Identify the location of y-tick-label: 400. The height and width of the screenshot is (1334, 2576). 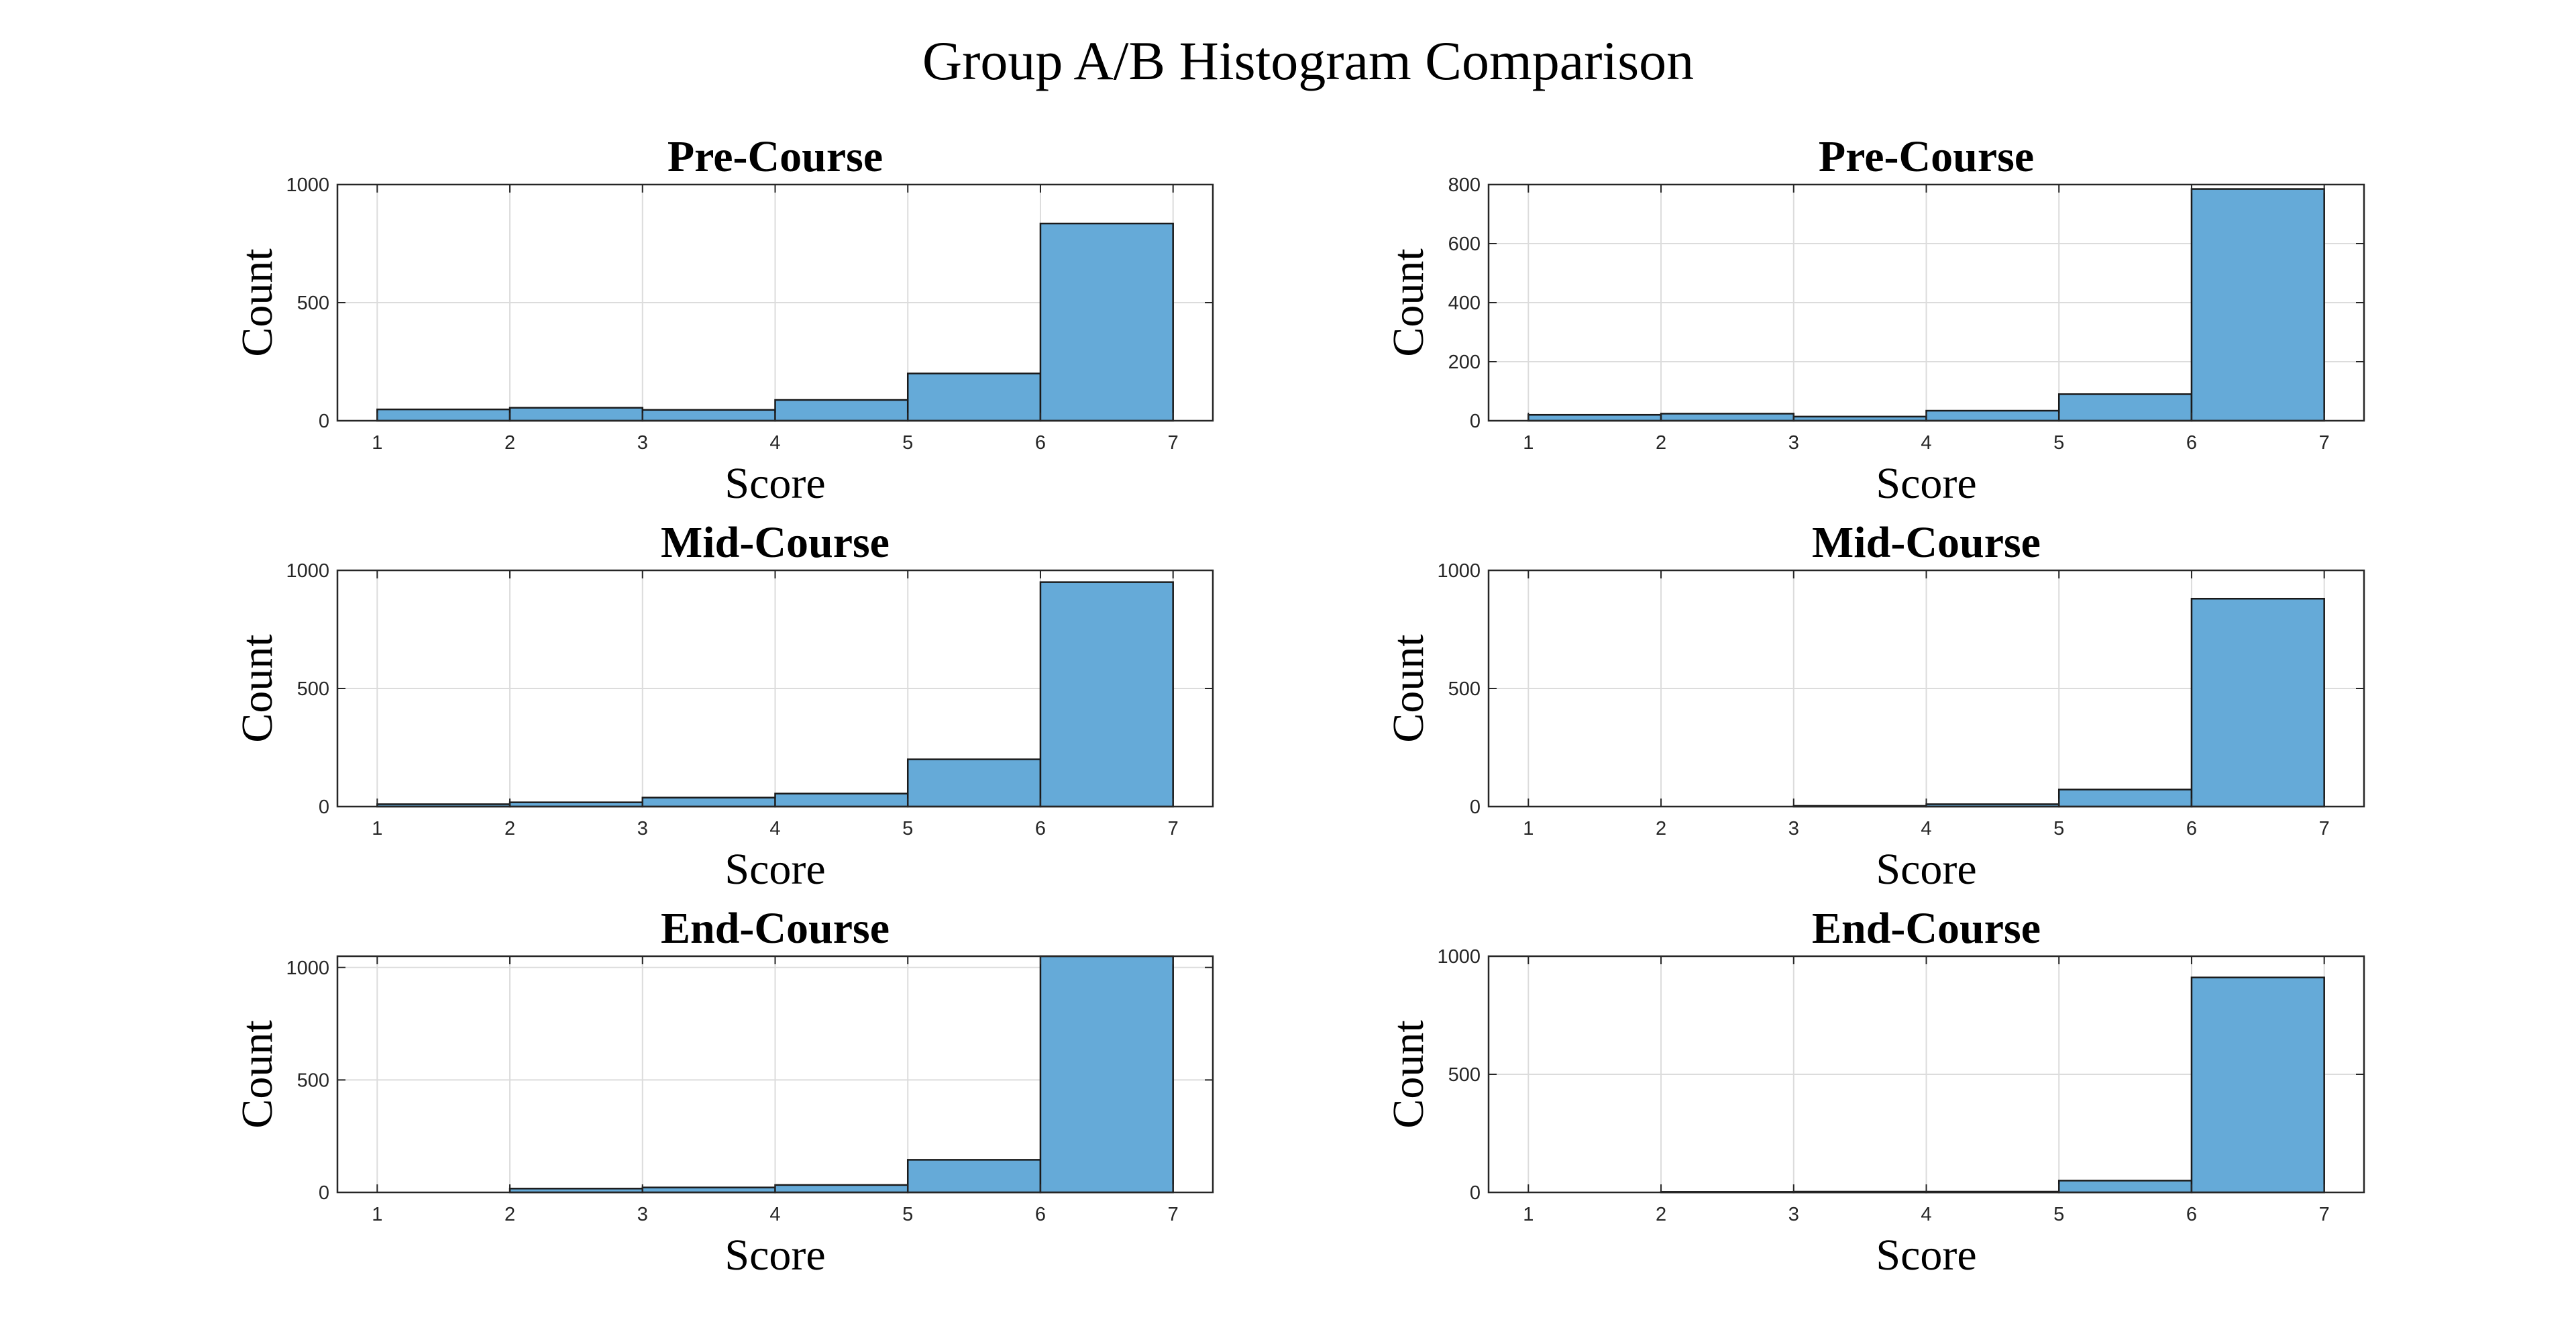
(1464, 303).